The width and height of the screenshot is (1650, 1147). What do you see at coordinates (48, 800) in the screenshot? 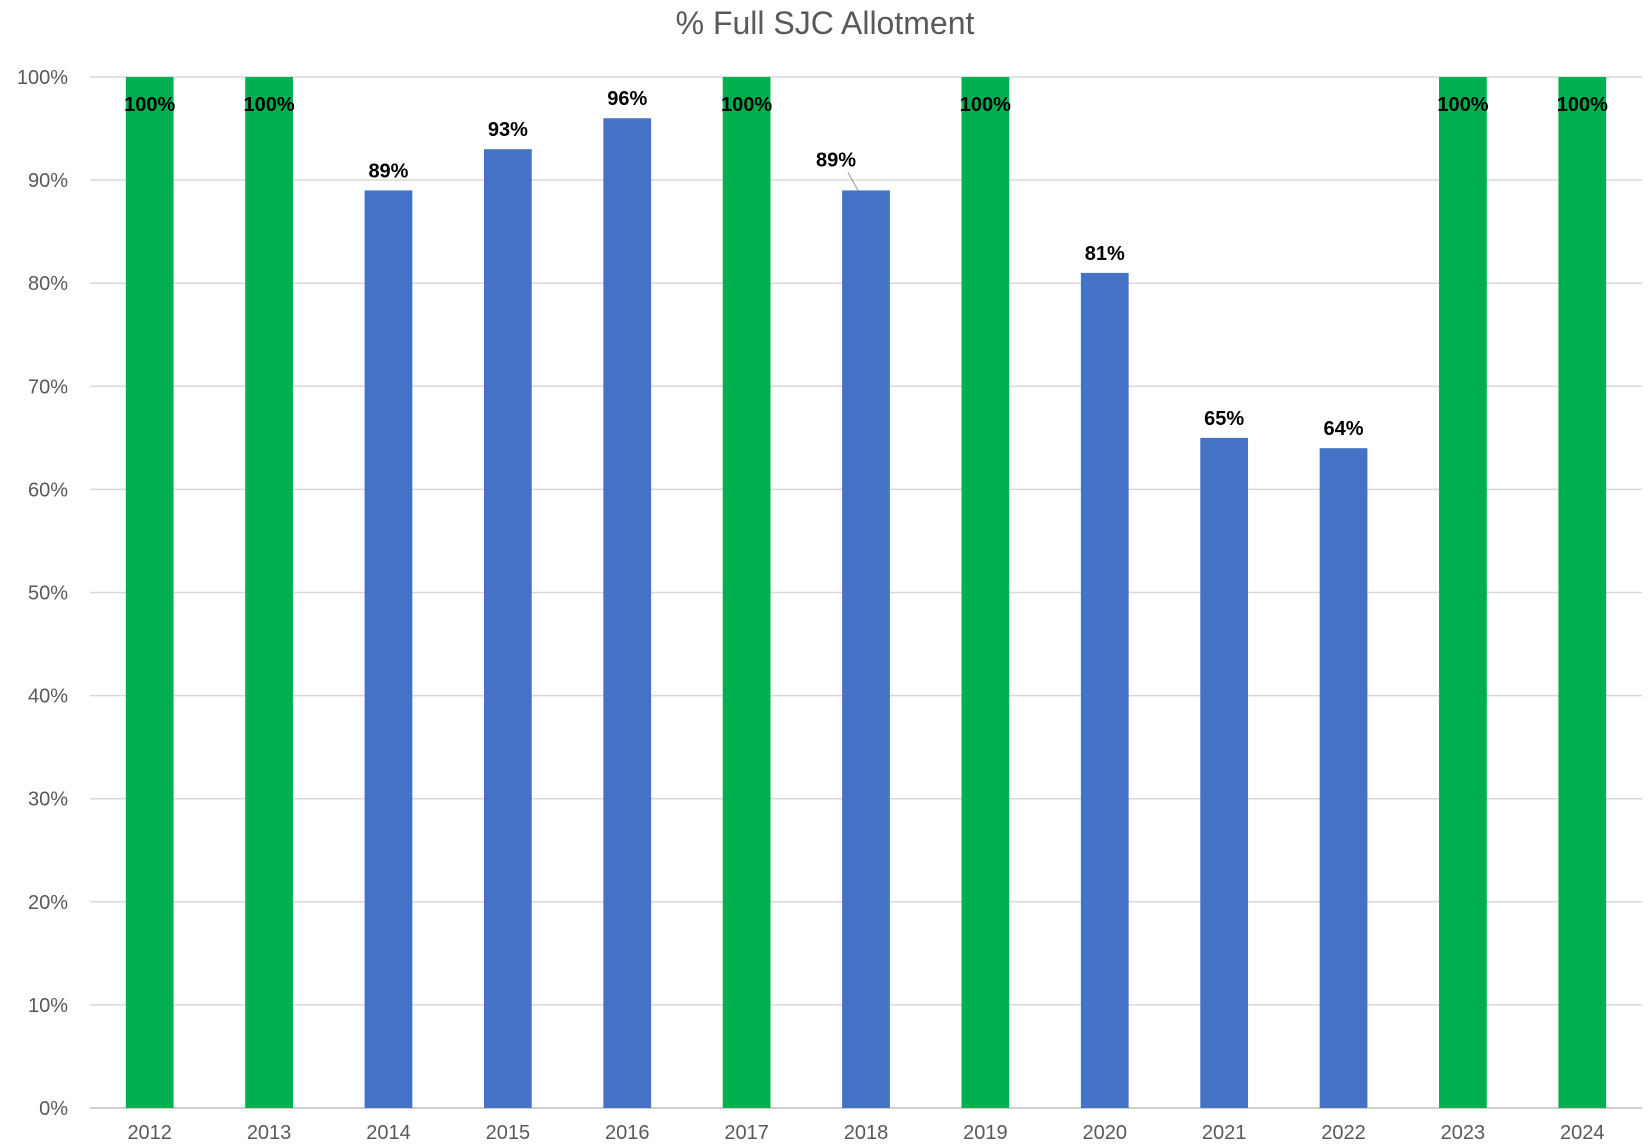
I see `y-tick-label: 30%` at bounding box center [48, 800].